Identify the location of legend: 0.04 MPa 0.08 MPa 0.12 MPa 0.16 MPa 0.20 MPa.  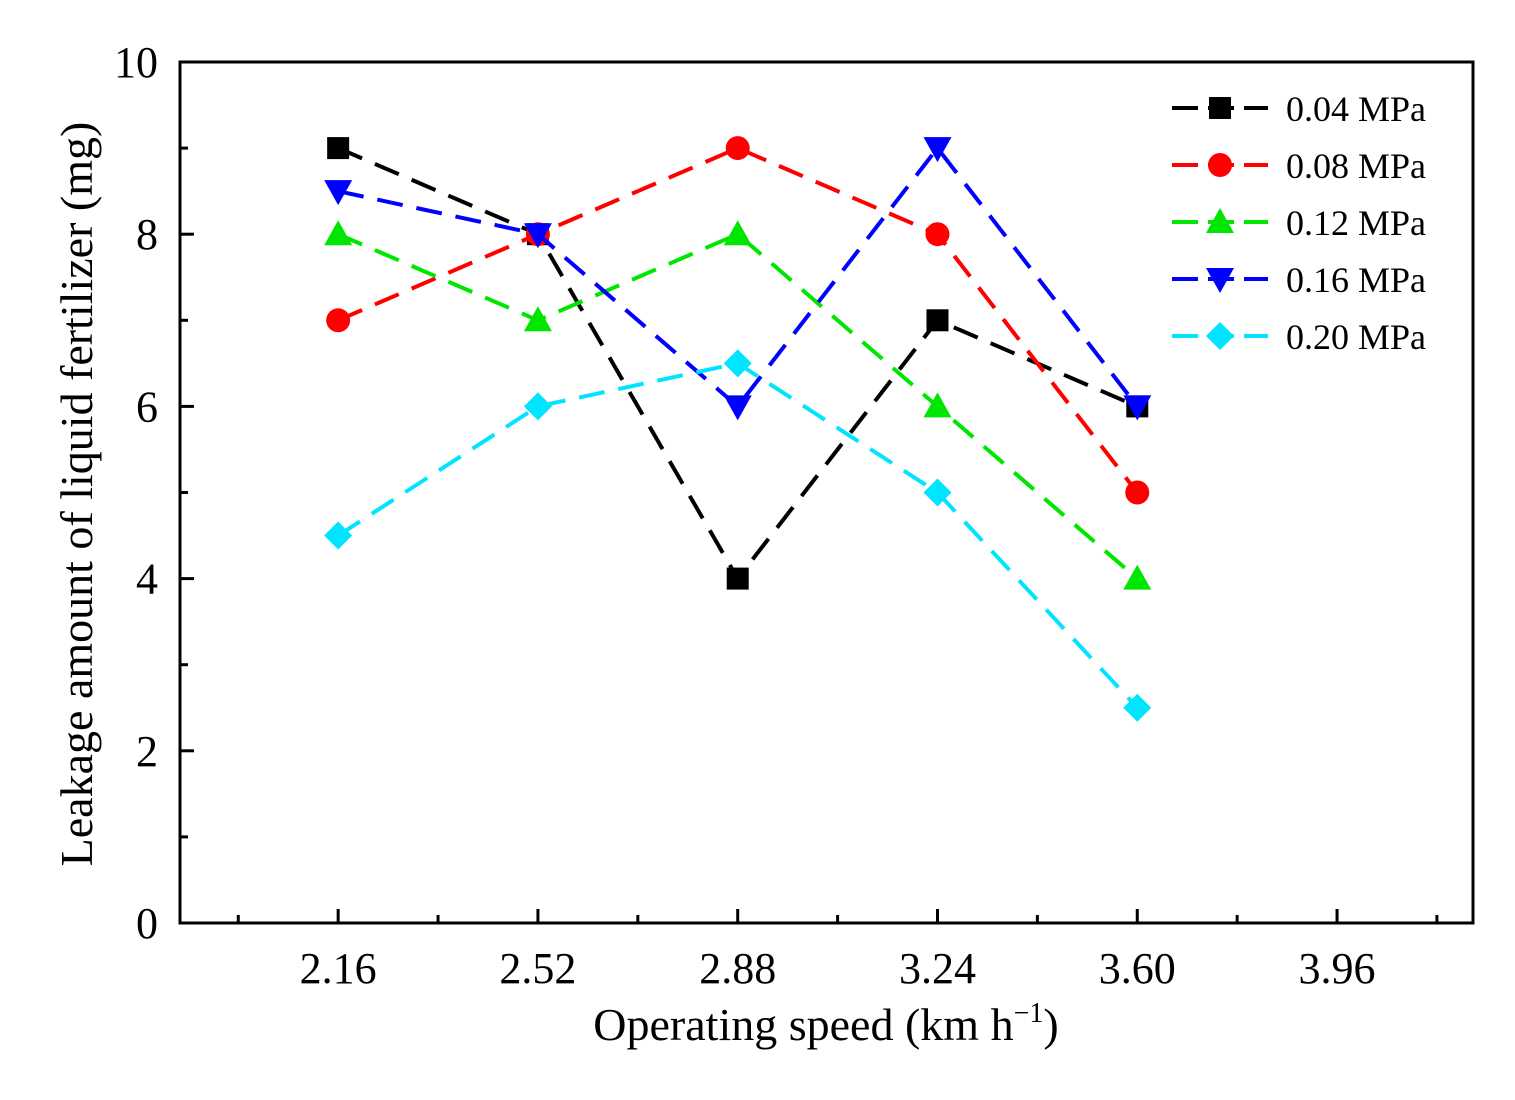
(1299, 223).